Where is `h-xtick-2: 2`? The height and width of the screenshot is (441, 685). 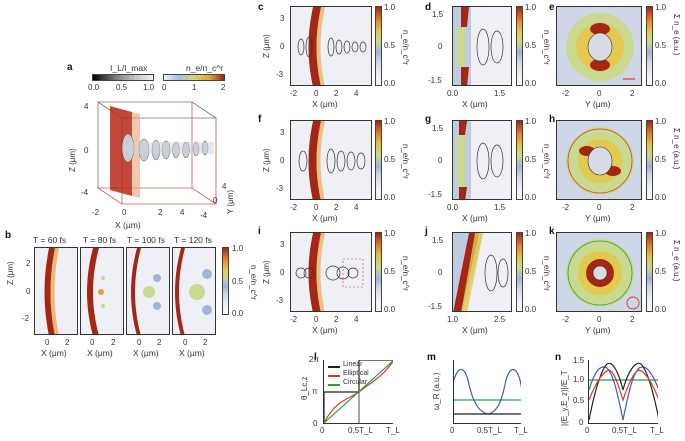 h-xtick-2: 2 is located at coordinates (632, 207).